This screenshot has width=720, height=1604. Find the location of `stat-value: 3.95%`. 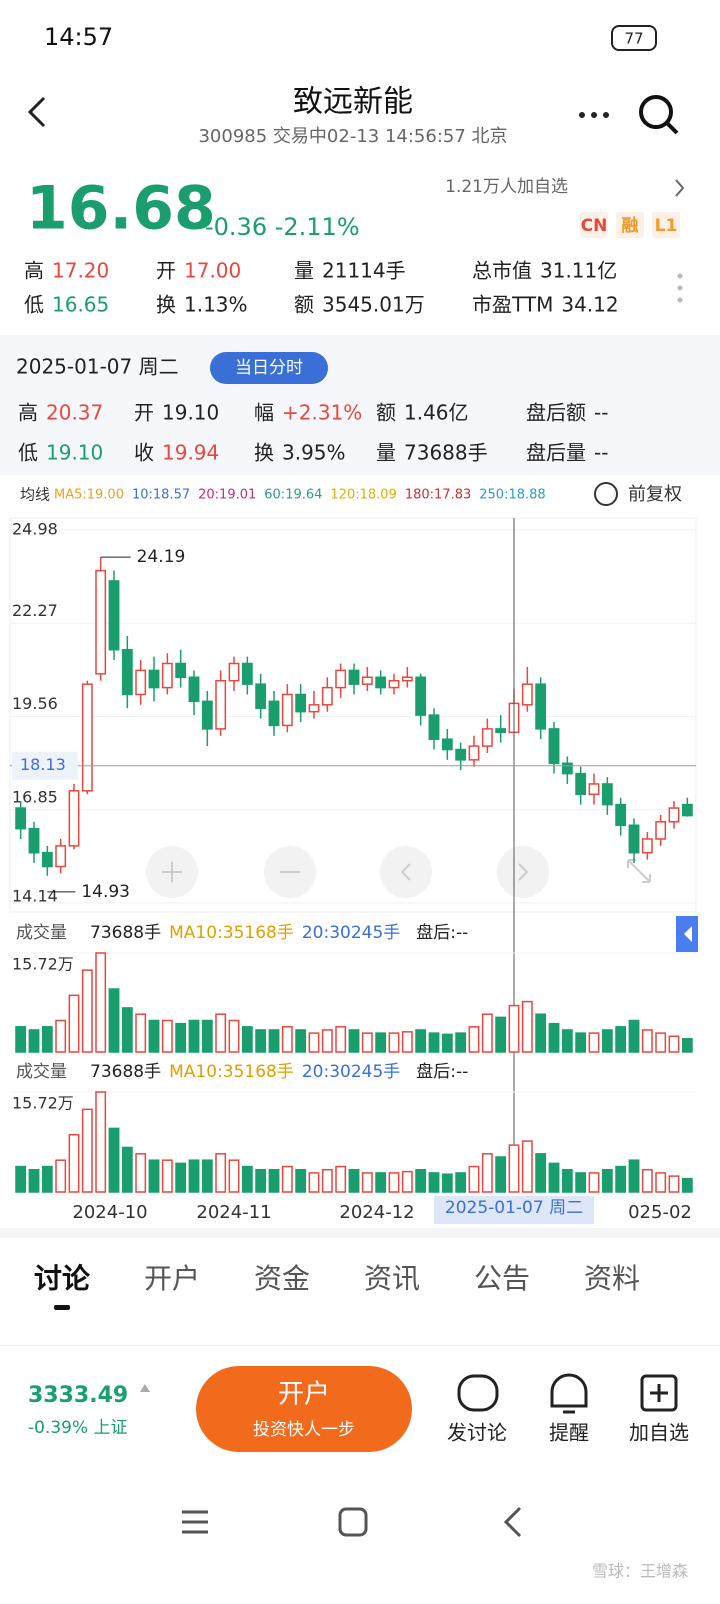

stat-value: 3.95% is located at coordinates (314, 453).